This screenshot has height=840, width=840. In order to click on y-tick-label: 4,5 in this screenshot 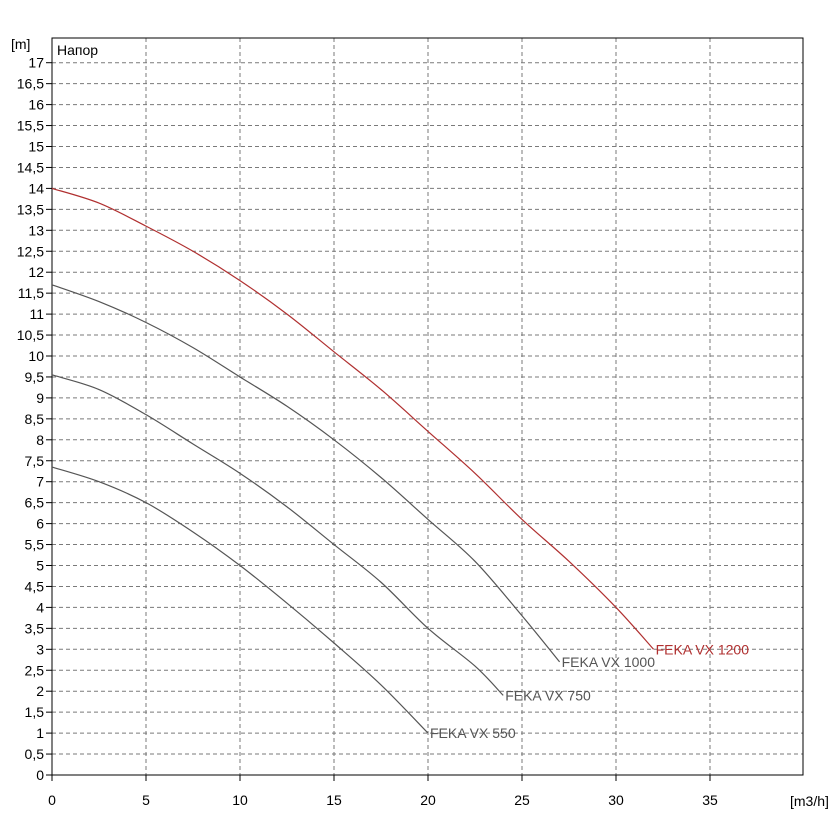, I will do `click(35, 586)`.